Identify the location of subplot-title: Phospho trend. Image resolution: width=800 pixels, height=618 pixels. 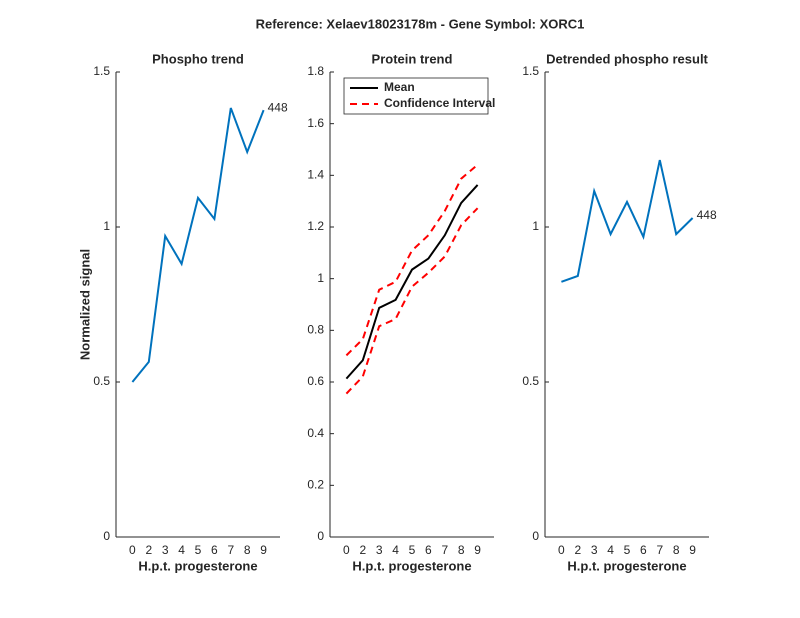
(198, 58).